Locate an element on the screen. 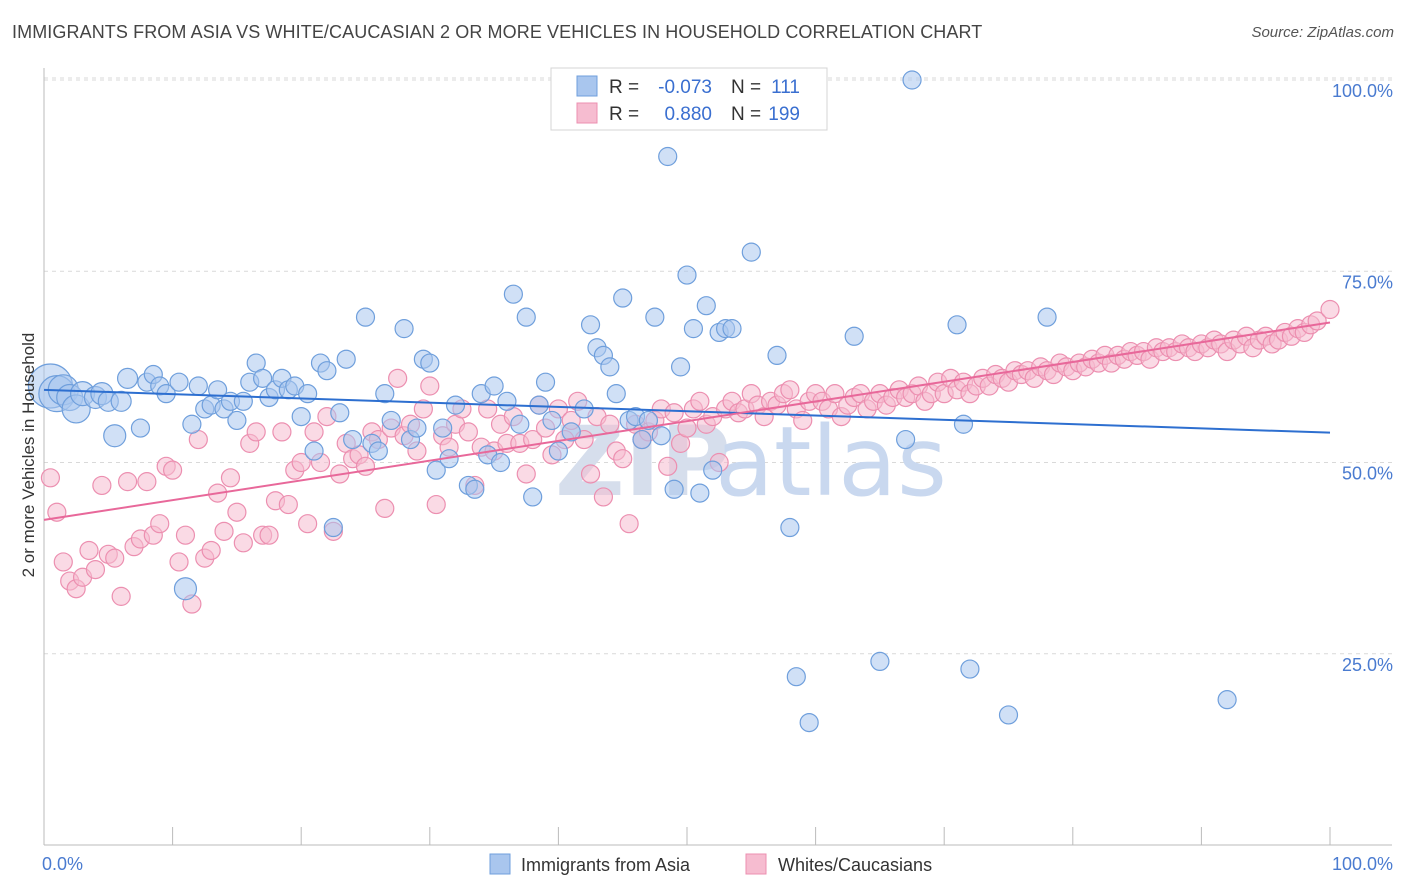 This screenshot has height=892, width=1406. y-tick-label: 25.0% is located at coordinates (1367, 665).